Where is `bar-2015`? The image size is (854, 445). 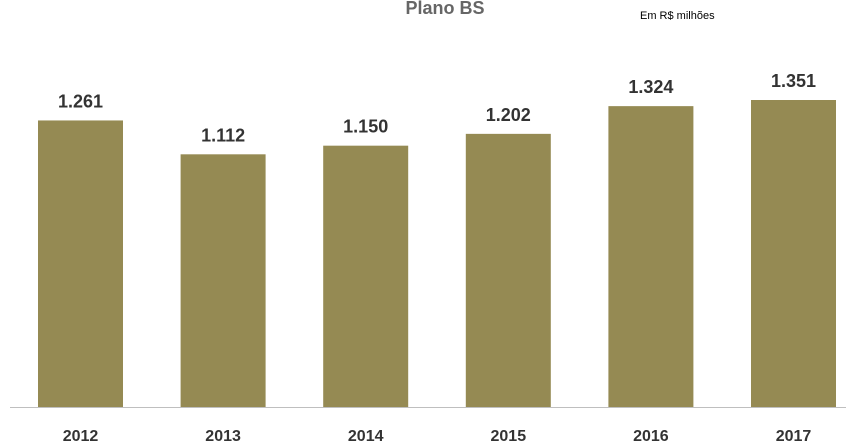
bar-2015 is located at coordinates (508, 270).